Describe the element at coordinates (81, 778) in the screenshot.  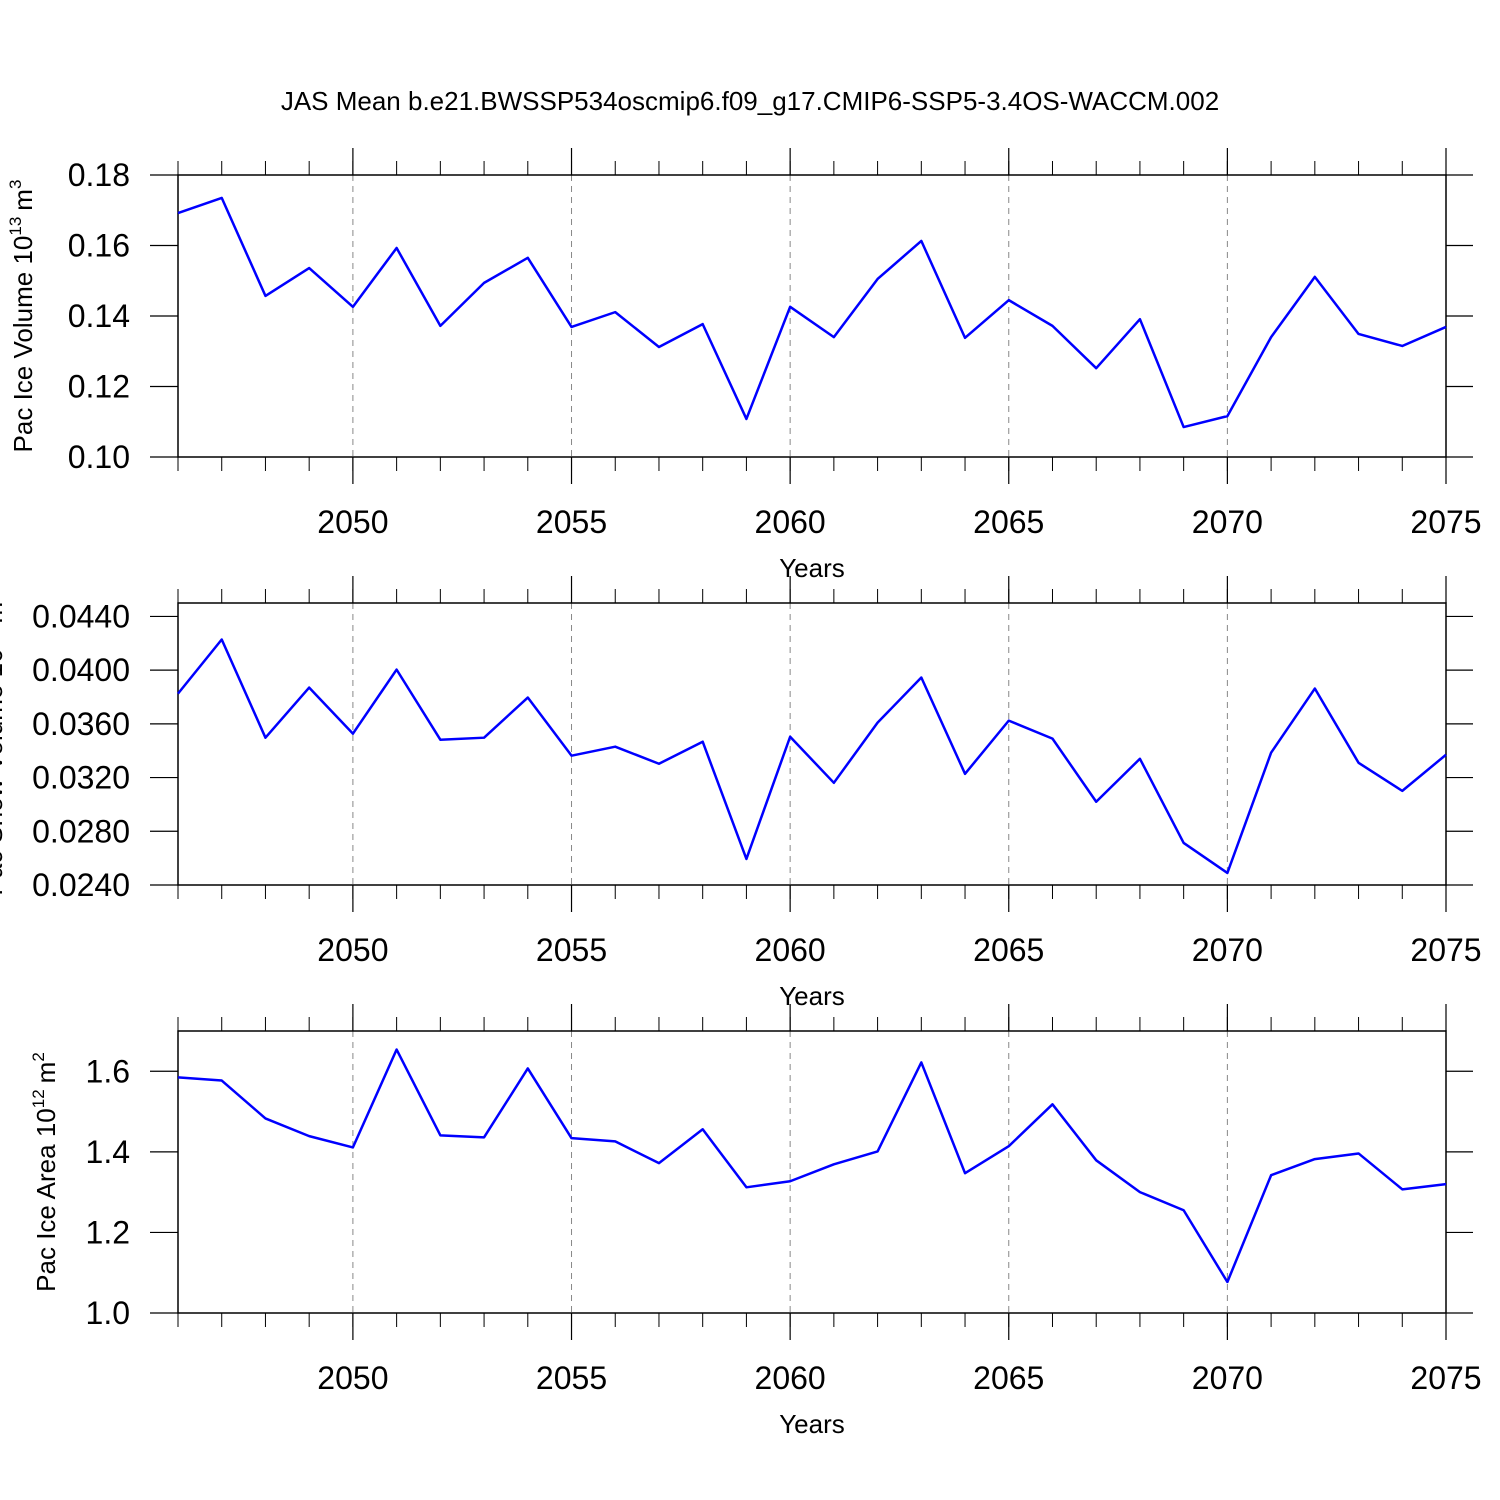
I see `y-tick-label: 0.0320` at that location.